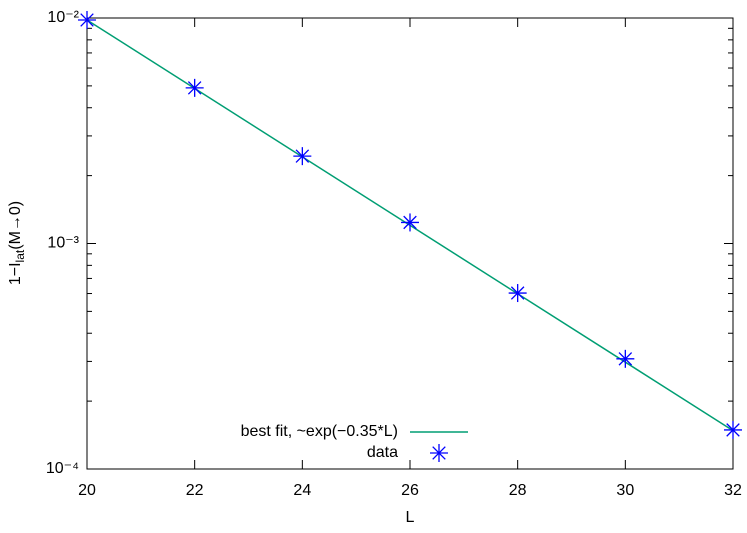  Describe the element at coordinates (625, 490) in the screenshot. I see `x-tick-label: 30` at that location.